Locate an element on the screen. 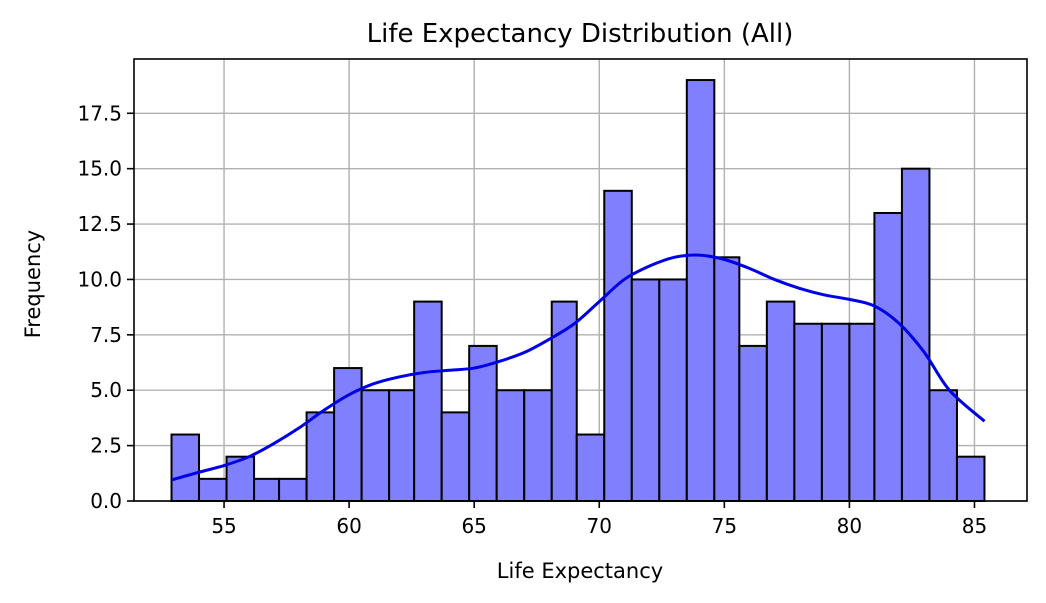  y-tick-label: 17.5 is located at coordinates (99, 113).